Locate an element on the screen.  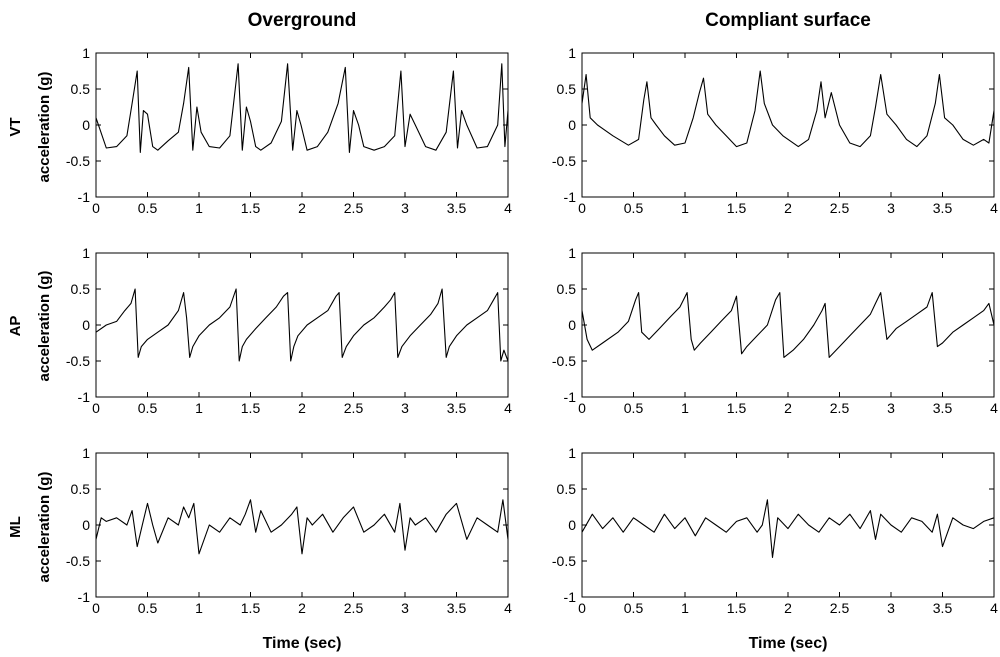
panel-ap-overground-x-tick-label: 1 is located at coordinates (199, 408).